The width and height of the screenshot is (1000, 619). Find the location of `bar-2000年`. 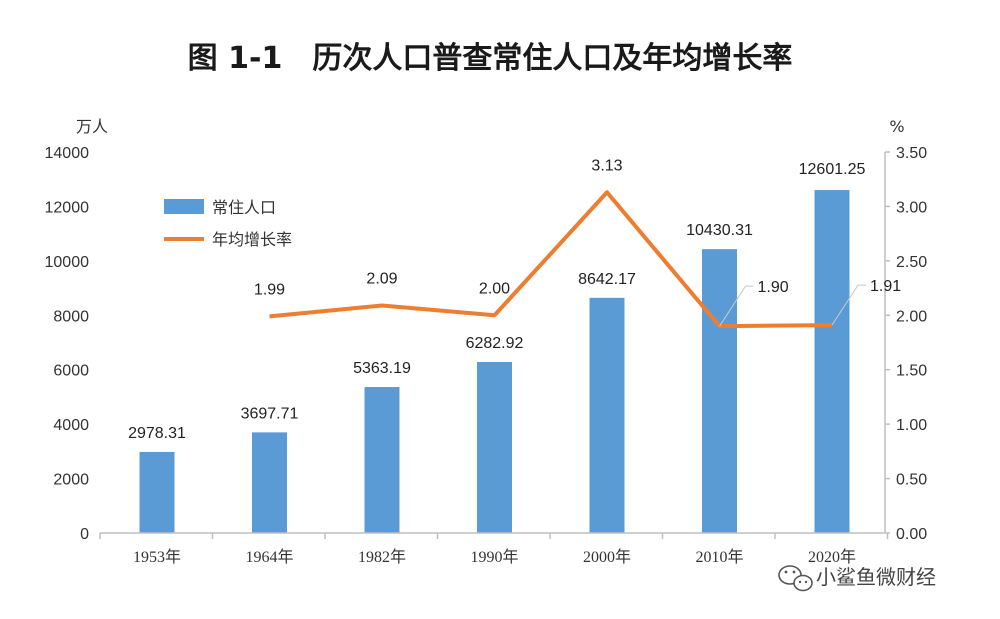

bar-2000年 is located at coordinates (607, 415).